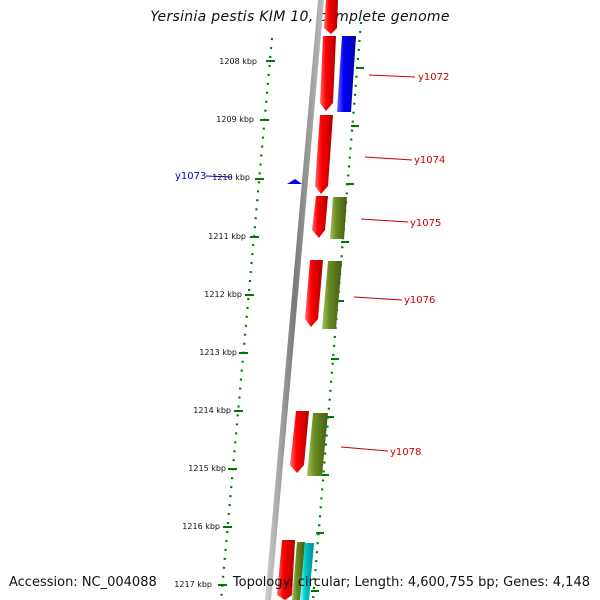  What do you see at coordinates (331, 17) in the screenshot?
I see `gene-red-top` at bounding box center [331, 17].